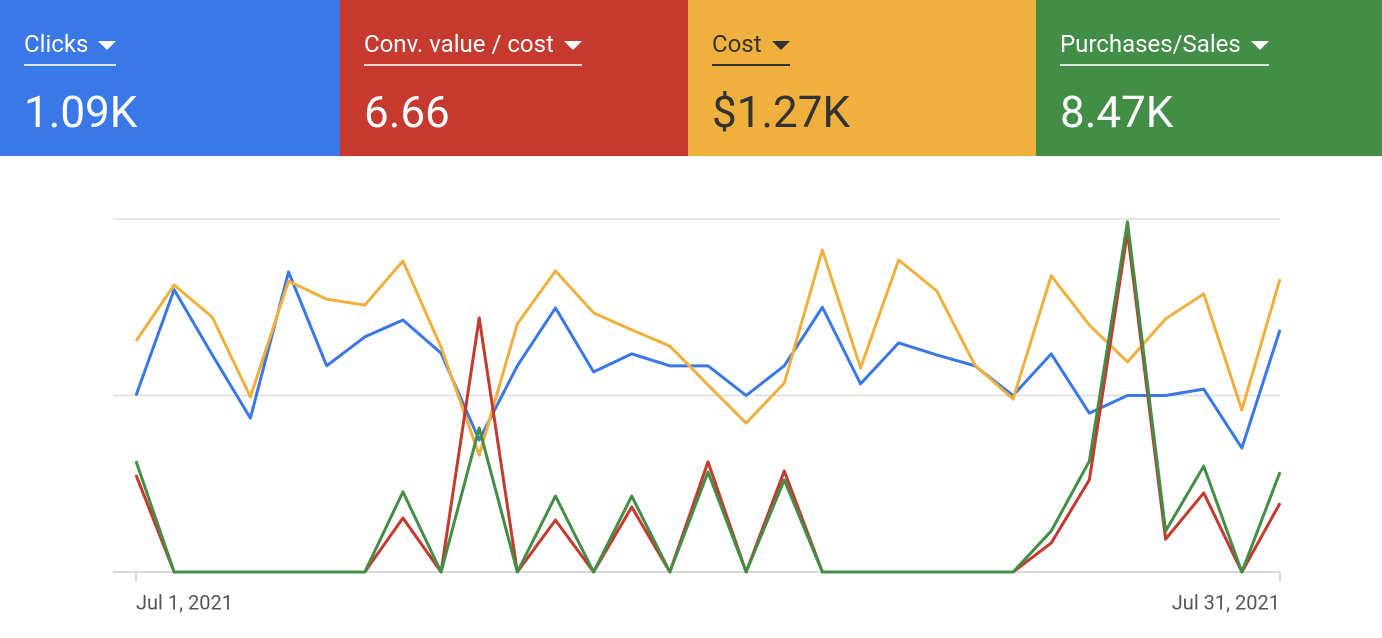 The image size is (1382, 638). I want to click on metric-name: Purchases/Sales, so click(1164, 44).